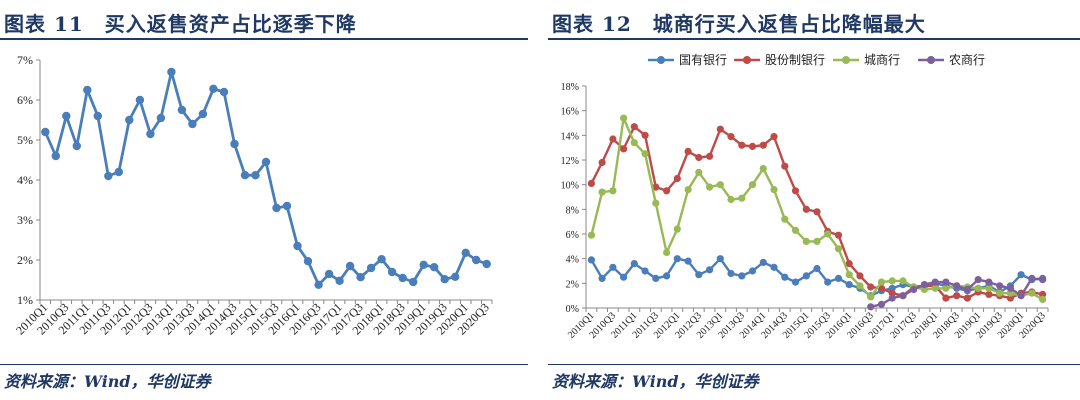  I want to click on legend-label: 城商行, so click(882, 59).